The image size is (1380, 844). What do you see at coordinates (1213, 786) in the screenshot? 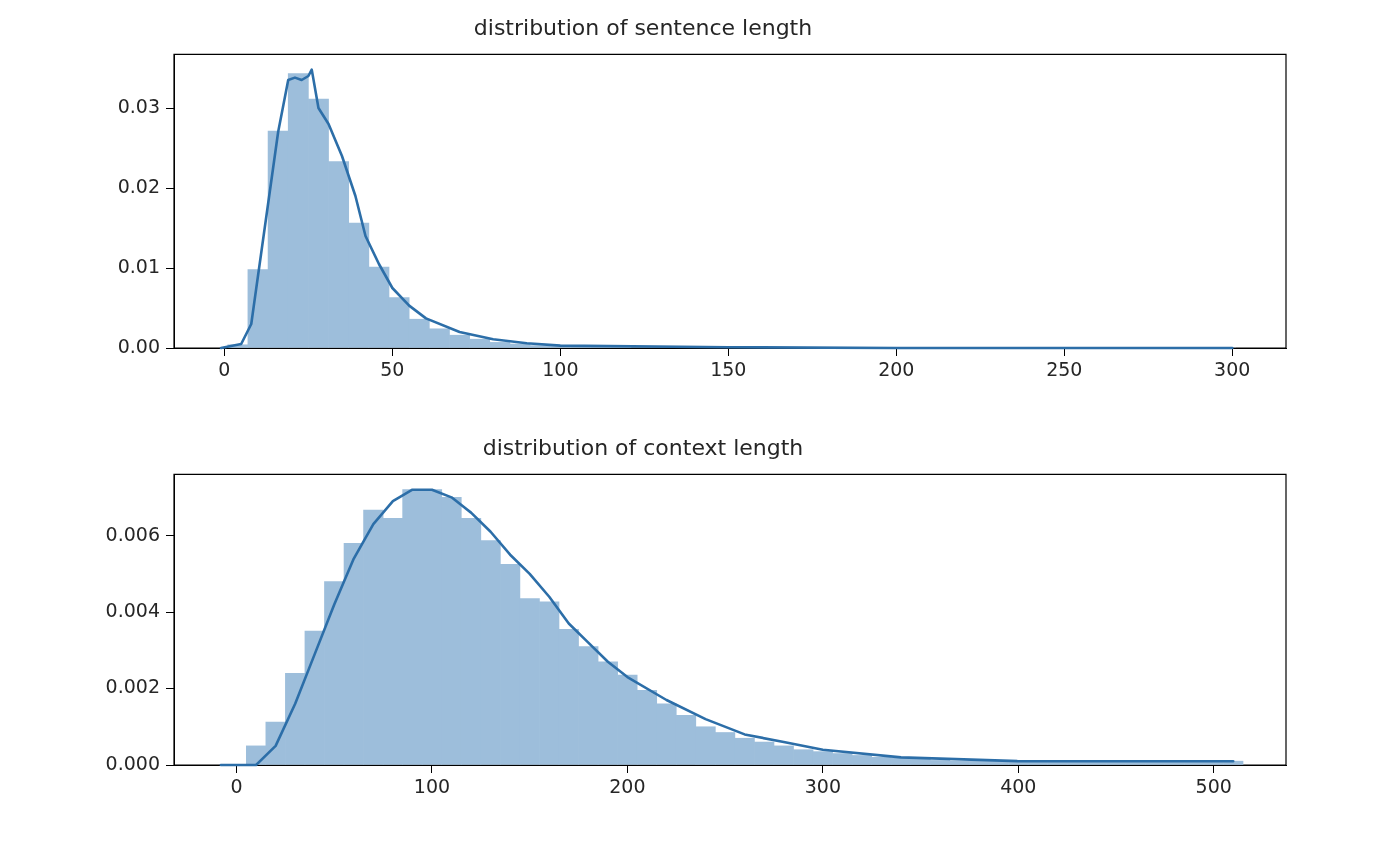
I see `x-tick-label: 500` at bounding box center [1213, 786].